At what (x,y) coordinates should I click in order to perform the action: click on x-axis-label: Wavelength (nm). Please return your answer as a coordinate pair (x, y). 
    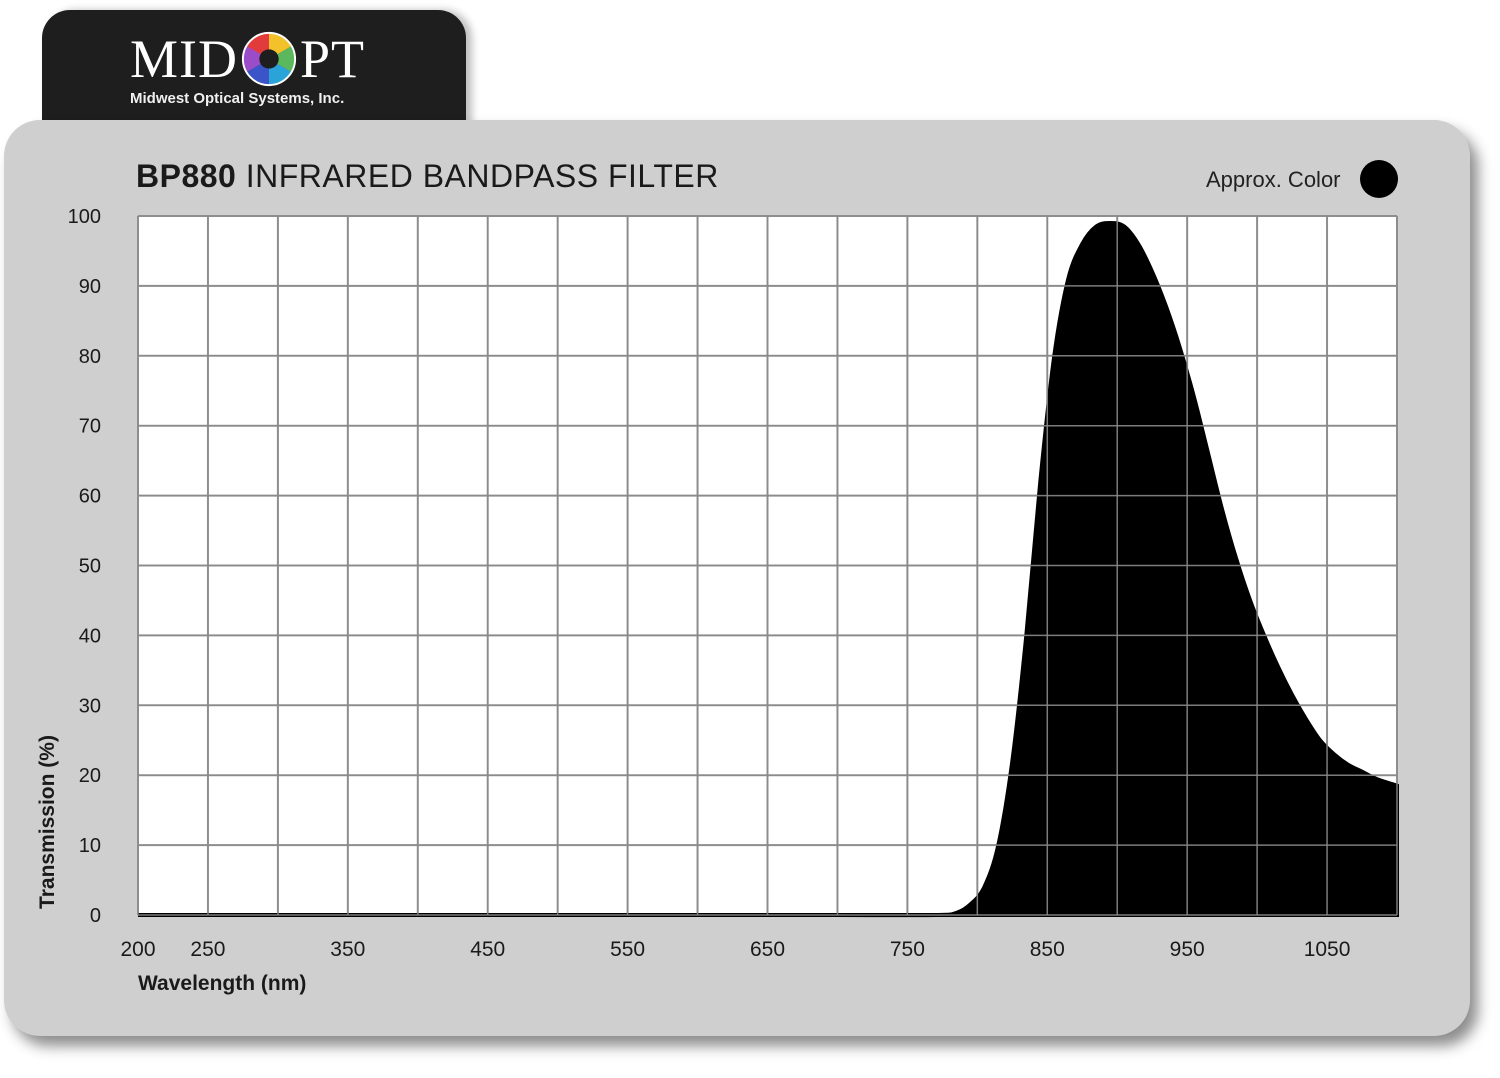
    Looking at the image, I should click on (222, 983).